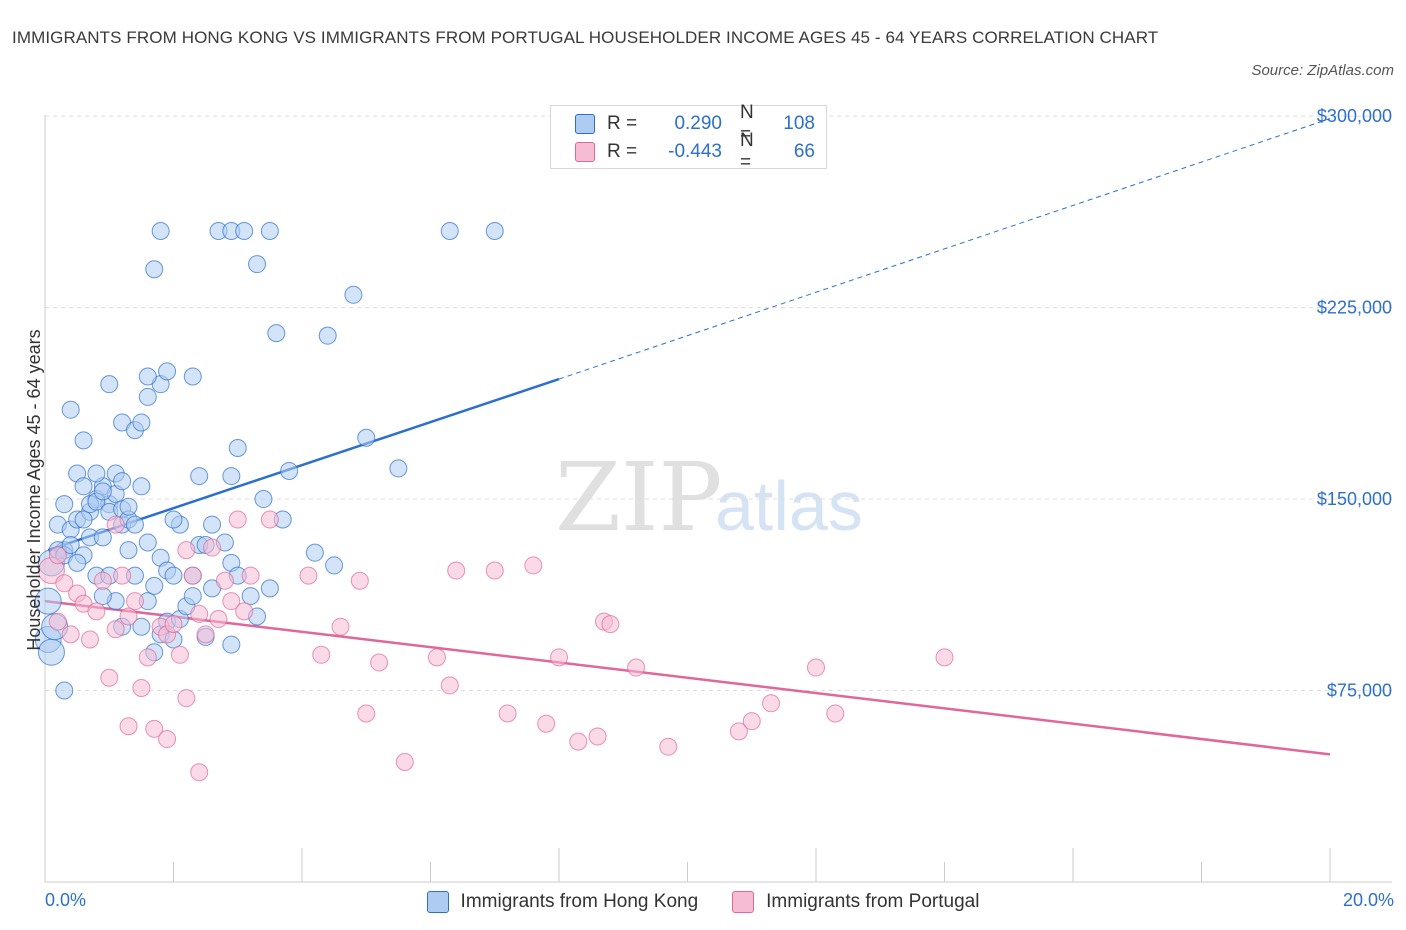 Image resolution: width=1406 pixels, height=930 pixels. I want to click on y-tick-label: $150,000, so click(1354, 499).